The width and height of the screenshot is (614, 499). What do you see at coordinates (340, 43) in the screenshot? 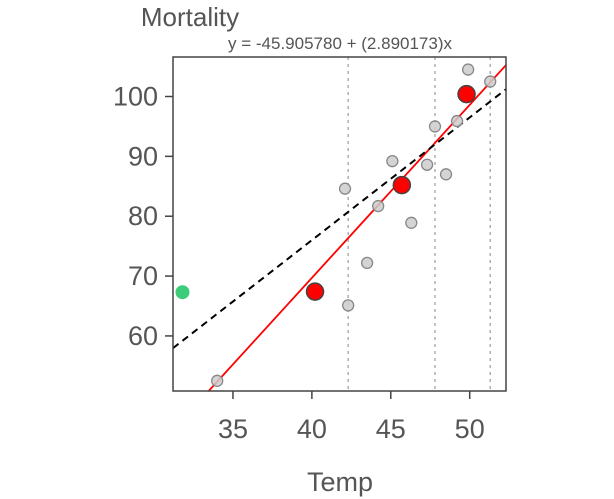
I see `chart-subtitle: y = -45.905780 + (2.890173)x` at bounding box center [340, 43].